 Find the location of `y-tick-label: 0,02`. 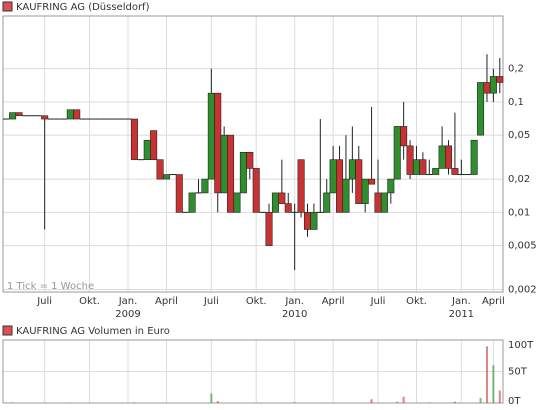

y-tick-label: 0,02 is located at coordinates (519, 179).